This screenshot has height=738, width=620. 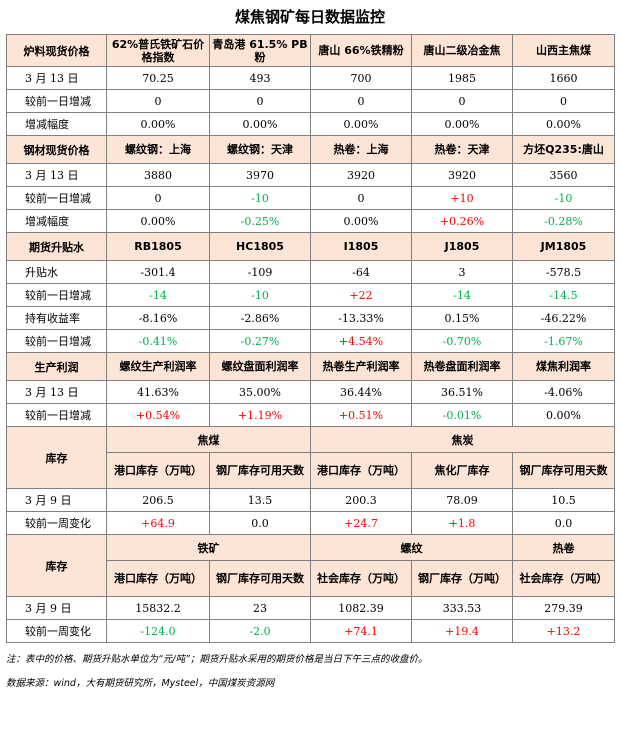 What do you see at coordinates (310, 221) in the screenshot?
I see `s2-data-row: 增减幅度 0.00% -0.25% 0.00% +0.26% -0.28%` at bounding box center [310, 221].